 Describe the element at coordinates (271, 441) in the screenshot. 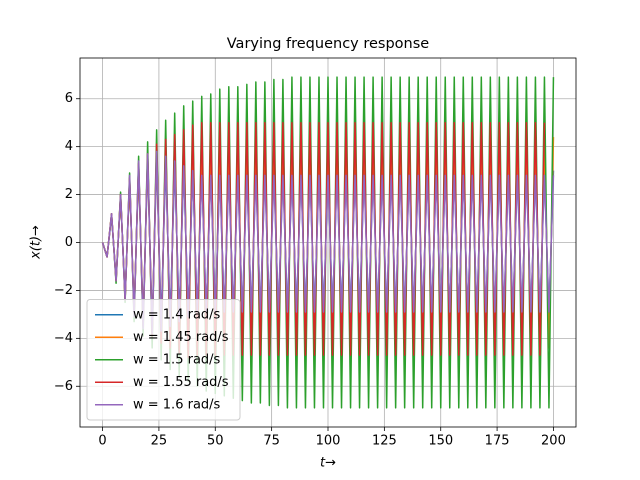

I see `x-tick-label: 75` at that location.